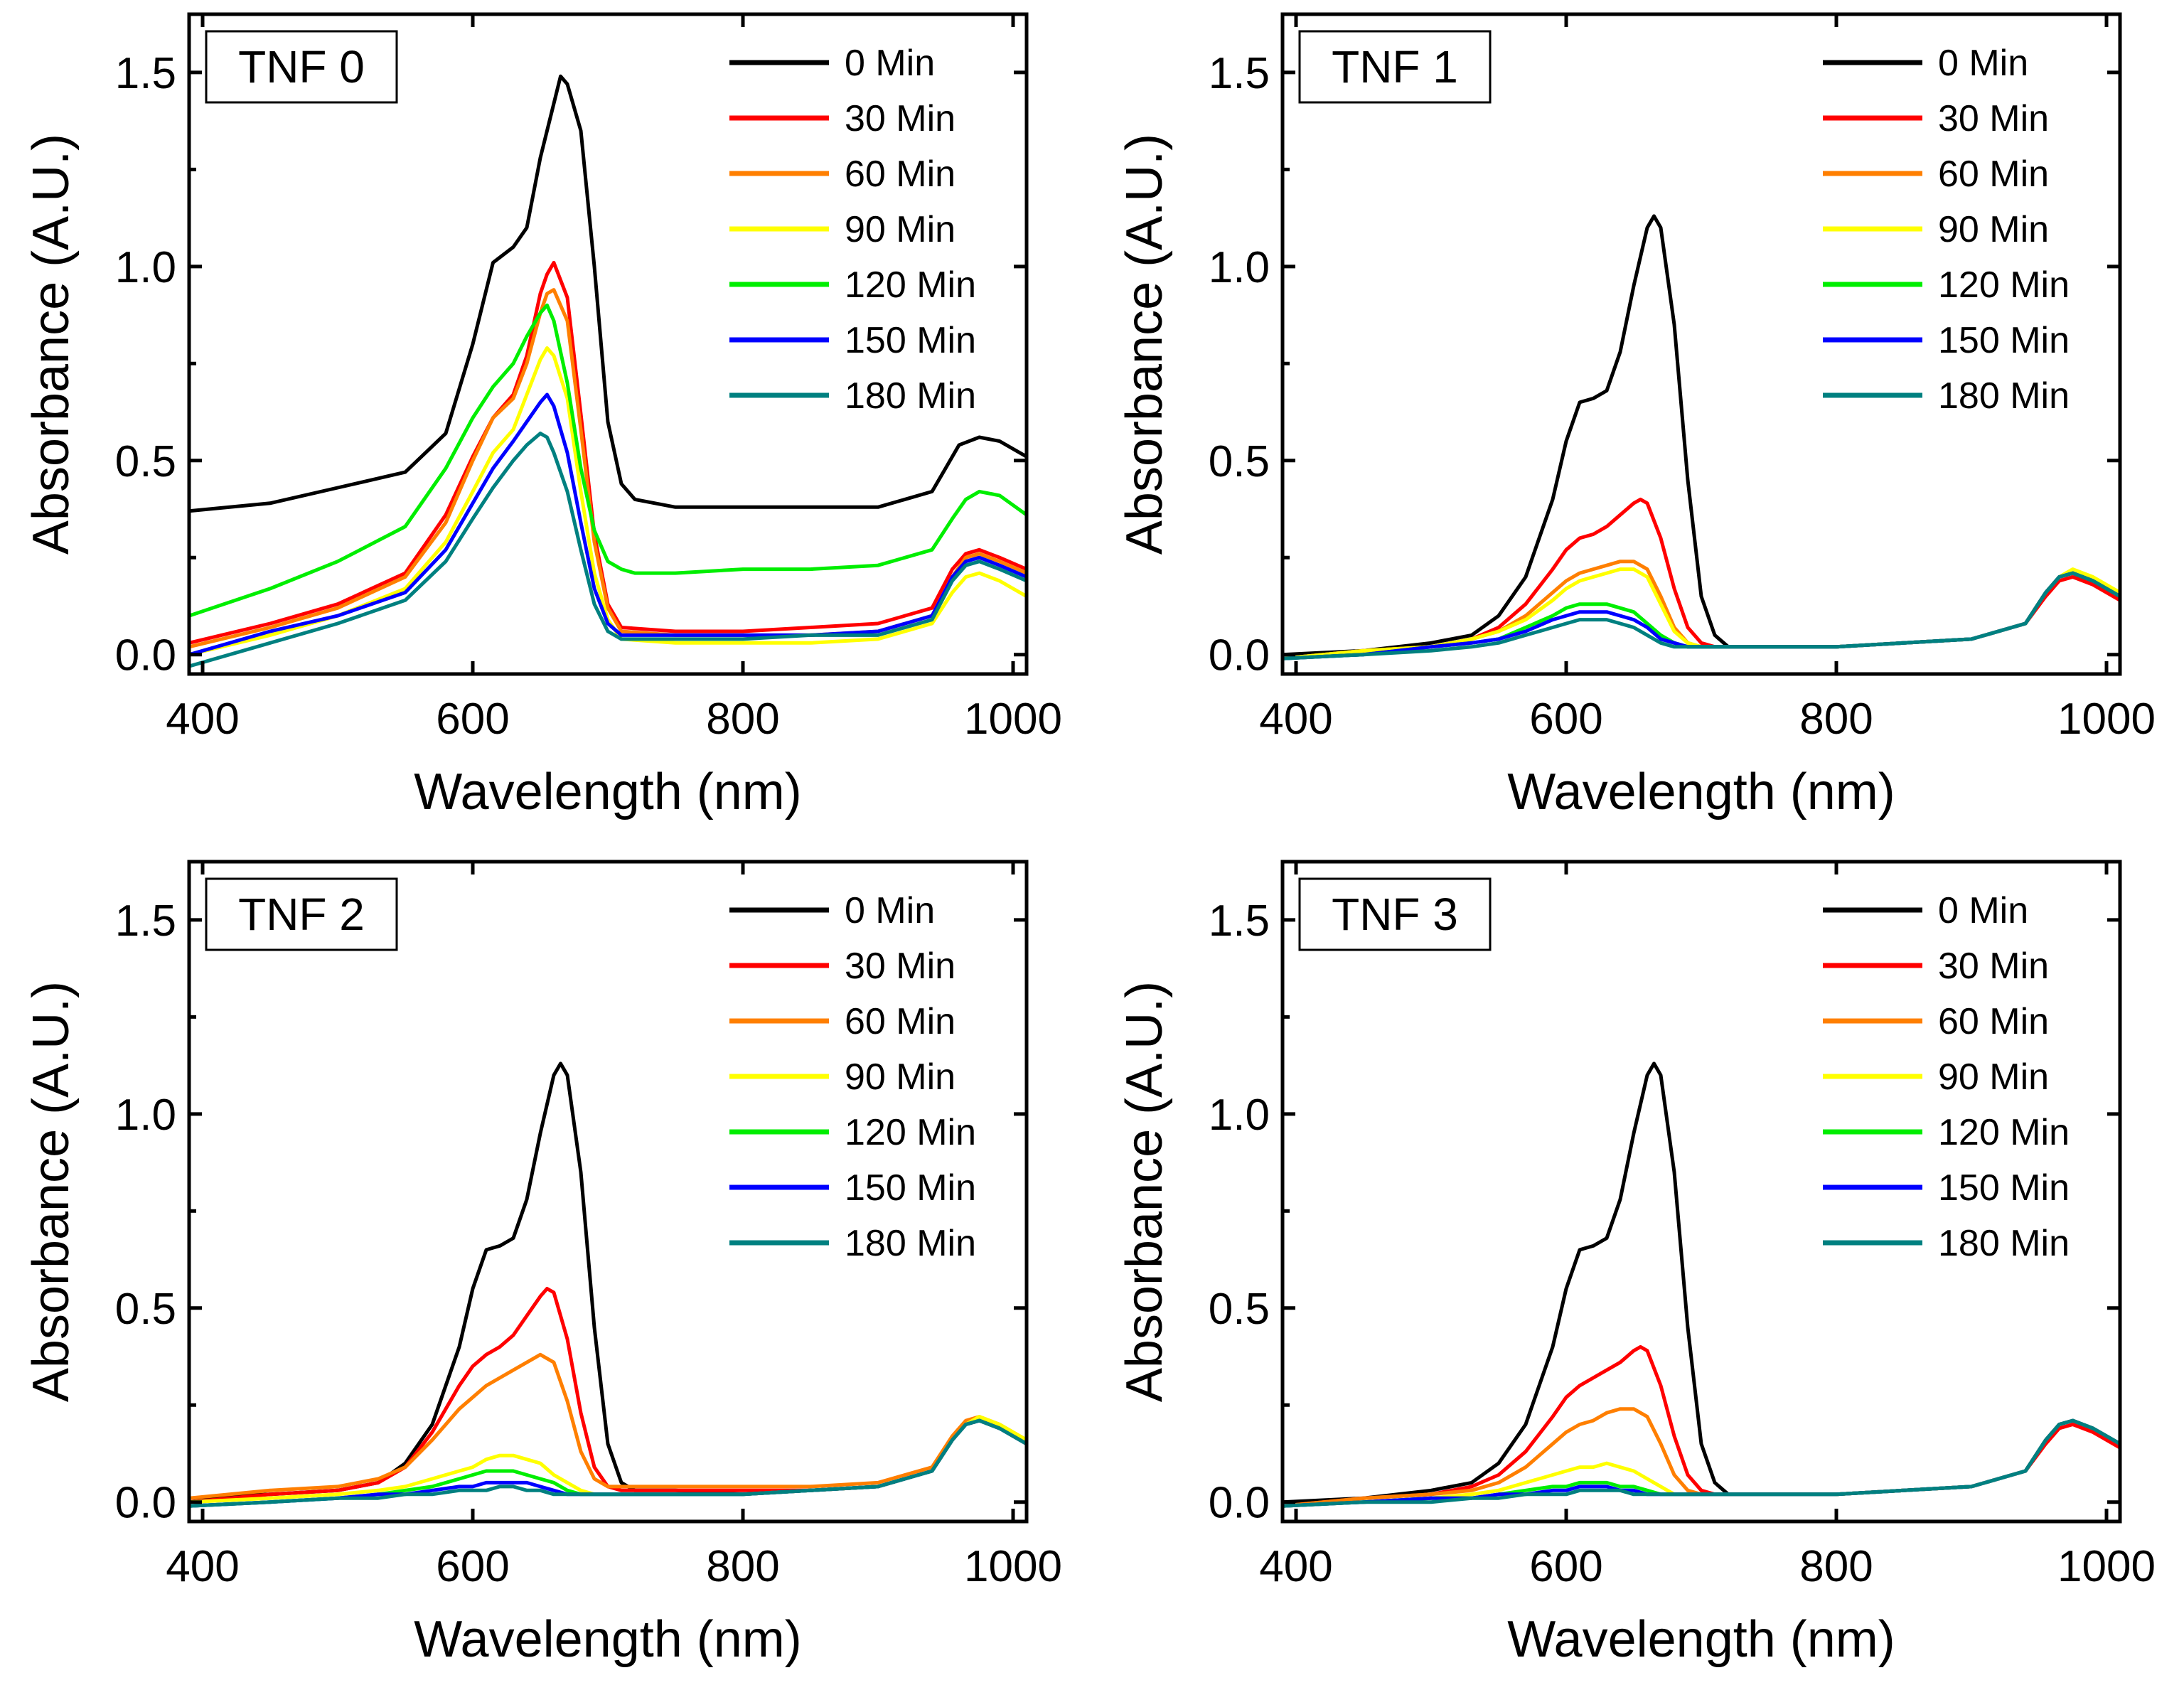 The width and height of the screenshot is (2184, 1685). I want to click on series-line-0-min, so click(608, 293).